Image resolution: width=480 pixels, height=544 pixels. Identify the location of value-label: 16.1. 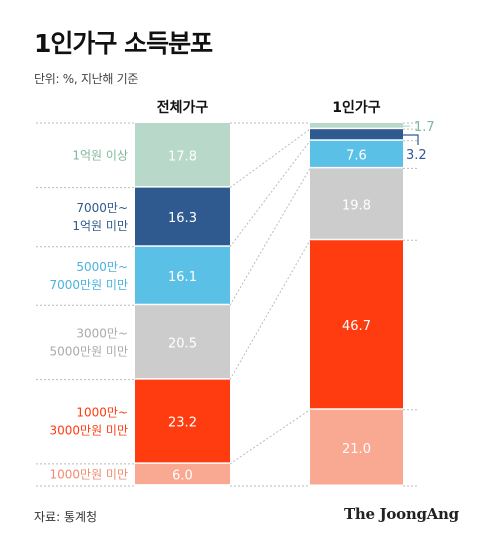
(182, 277).